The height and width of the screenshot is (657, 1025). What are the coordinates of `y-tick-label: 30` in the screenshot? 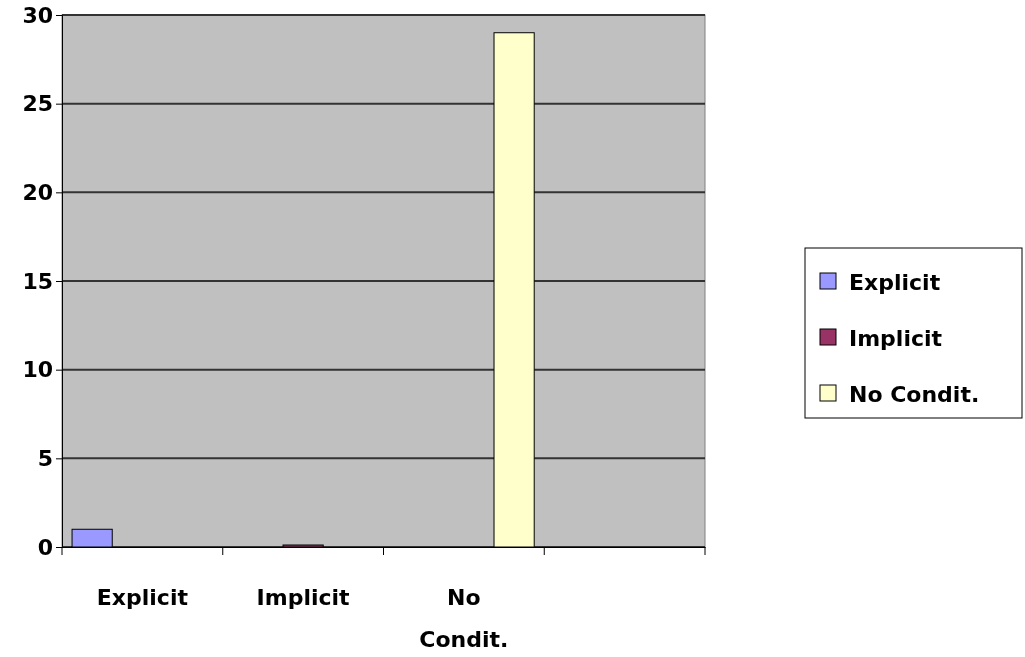 It's located at (37, 15).